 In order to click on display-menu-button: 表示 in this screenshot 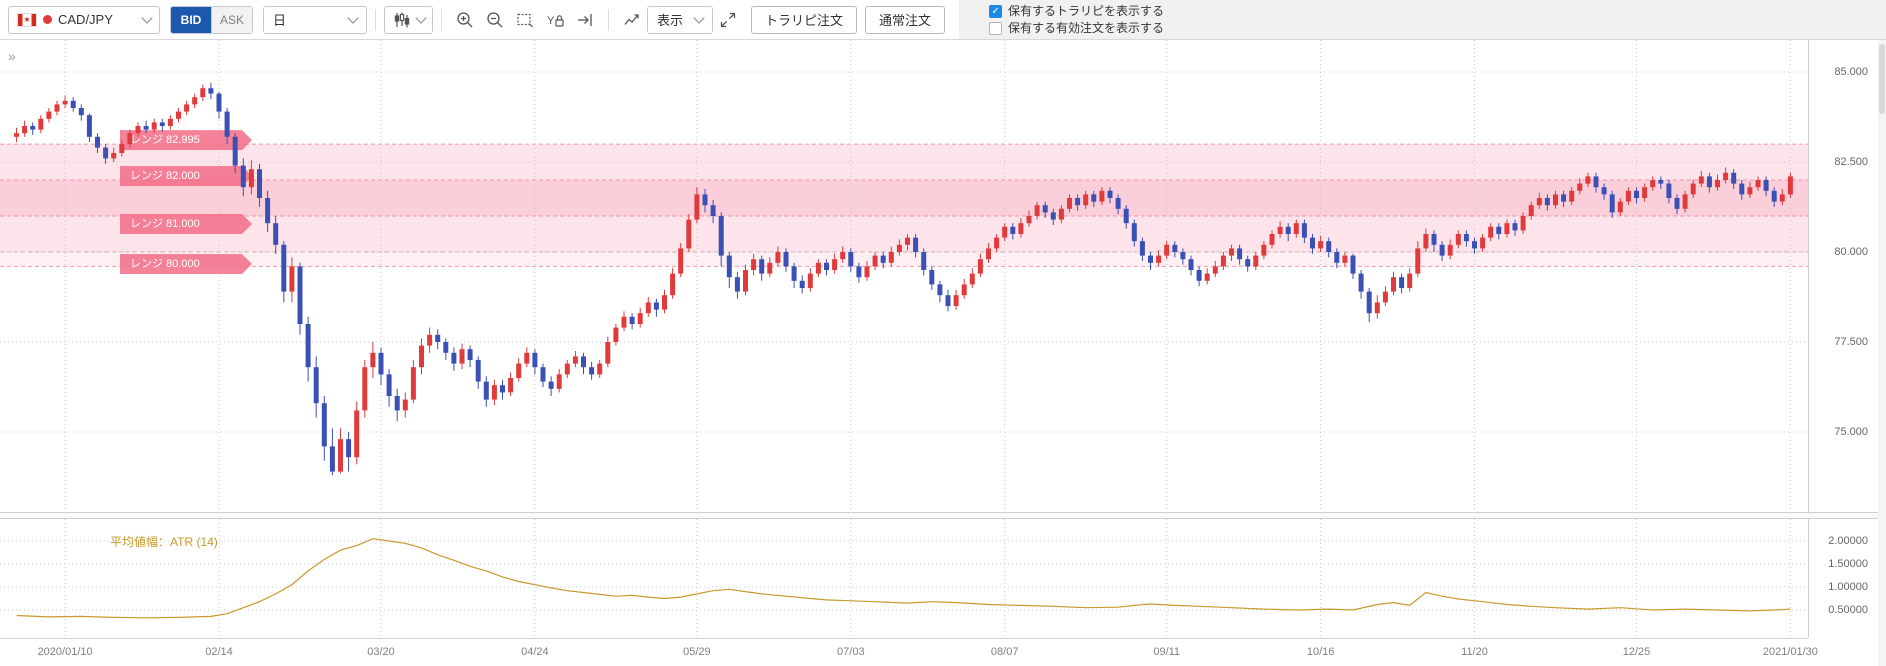, I will do `click(680, 19)`.